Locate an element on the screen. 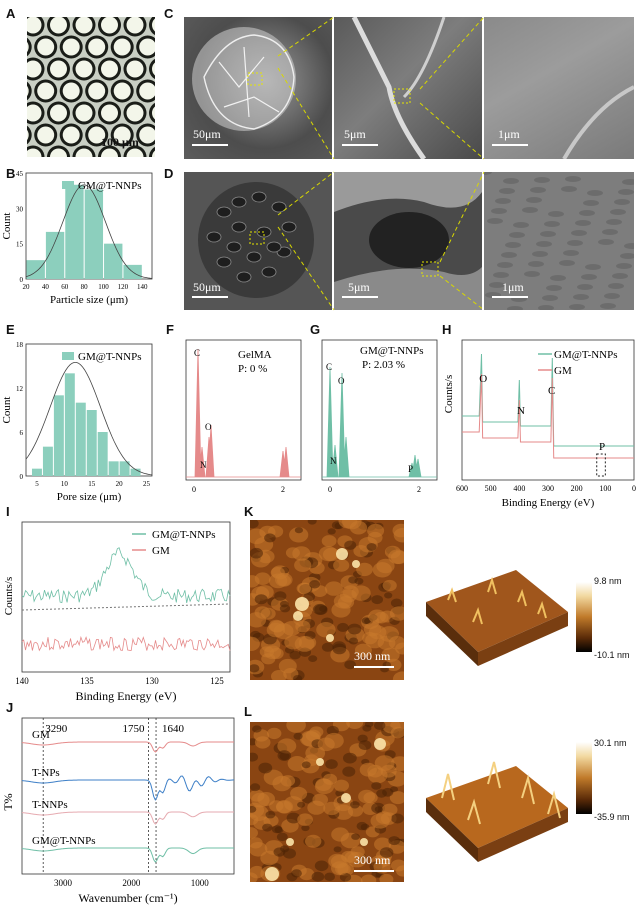 The width and height of the screenshot is (639, 910). sem-image-c3: 1μm is located at coordinates (559, 88).